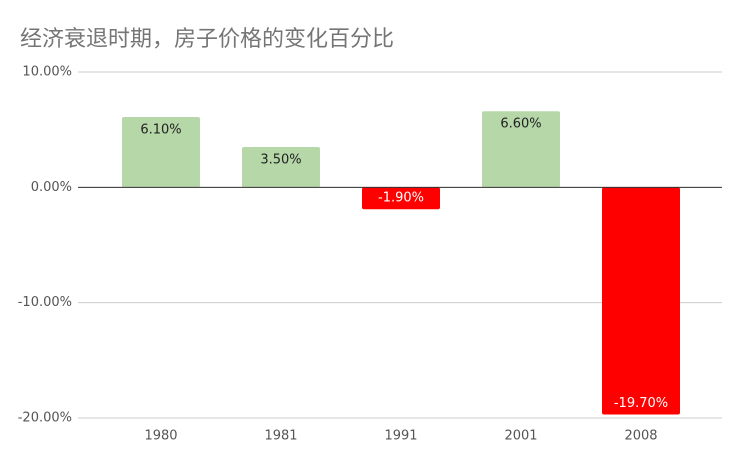  What do you see at coordinates (160, 129) in the screenshot?
I see `value-label: 6.10%` at bounding box center [160, 129].